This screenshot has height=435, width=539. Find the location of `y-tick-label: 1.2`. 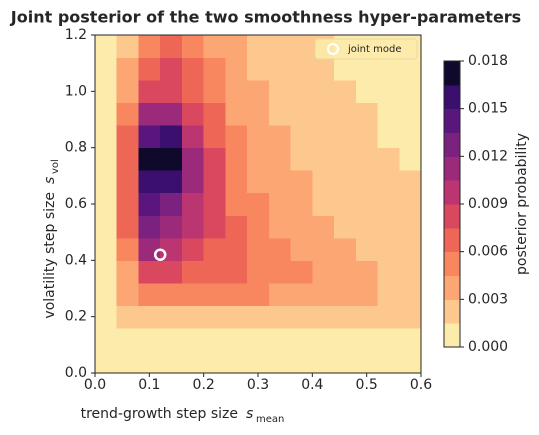

y-tick-label: 1.2 is located at coordinates (76, 35).